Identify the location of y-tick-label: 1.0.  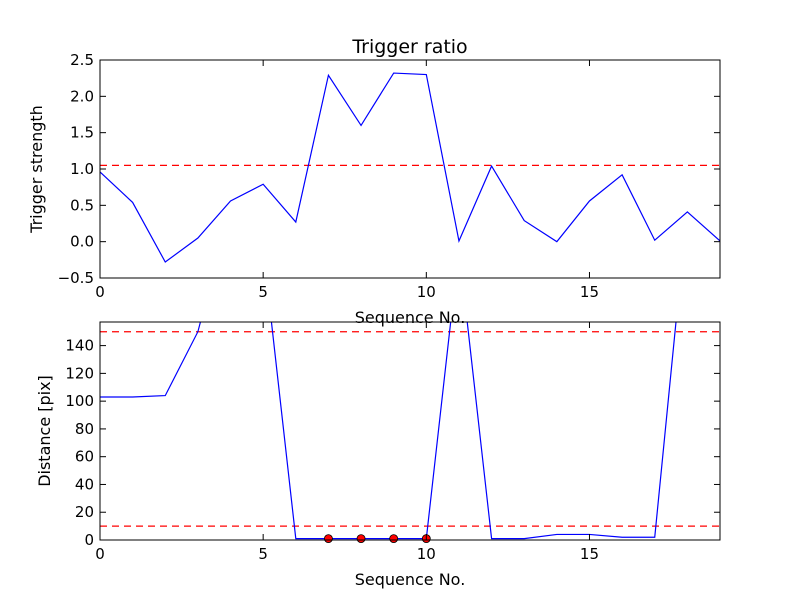
(82, 169).